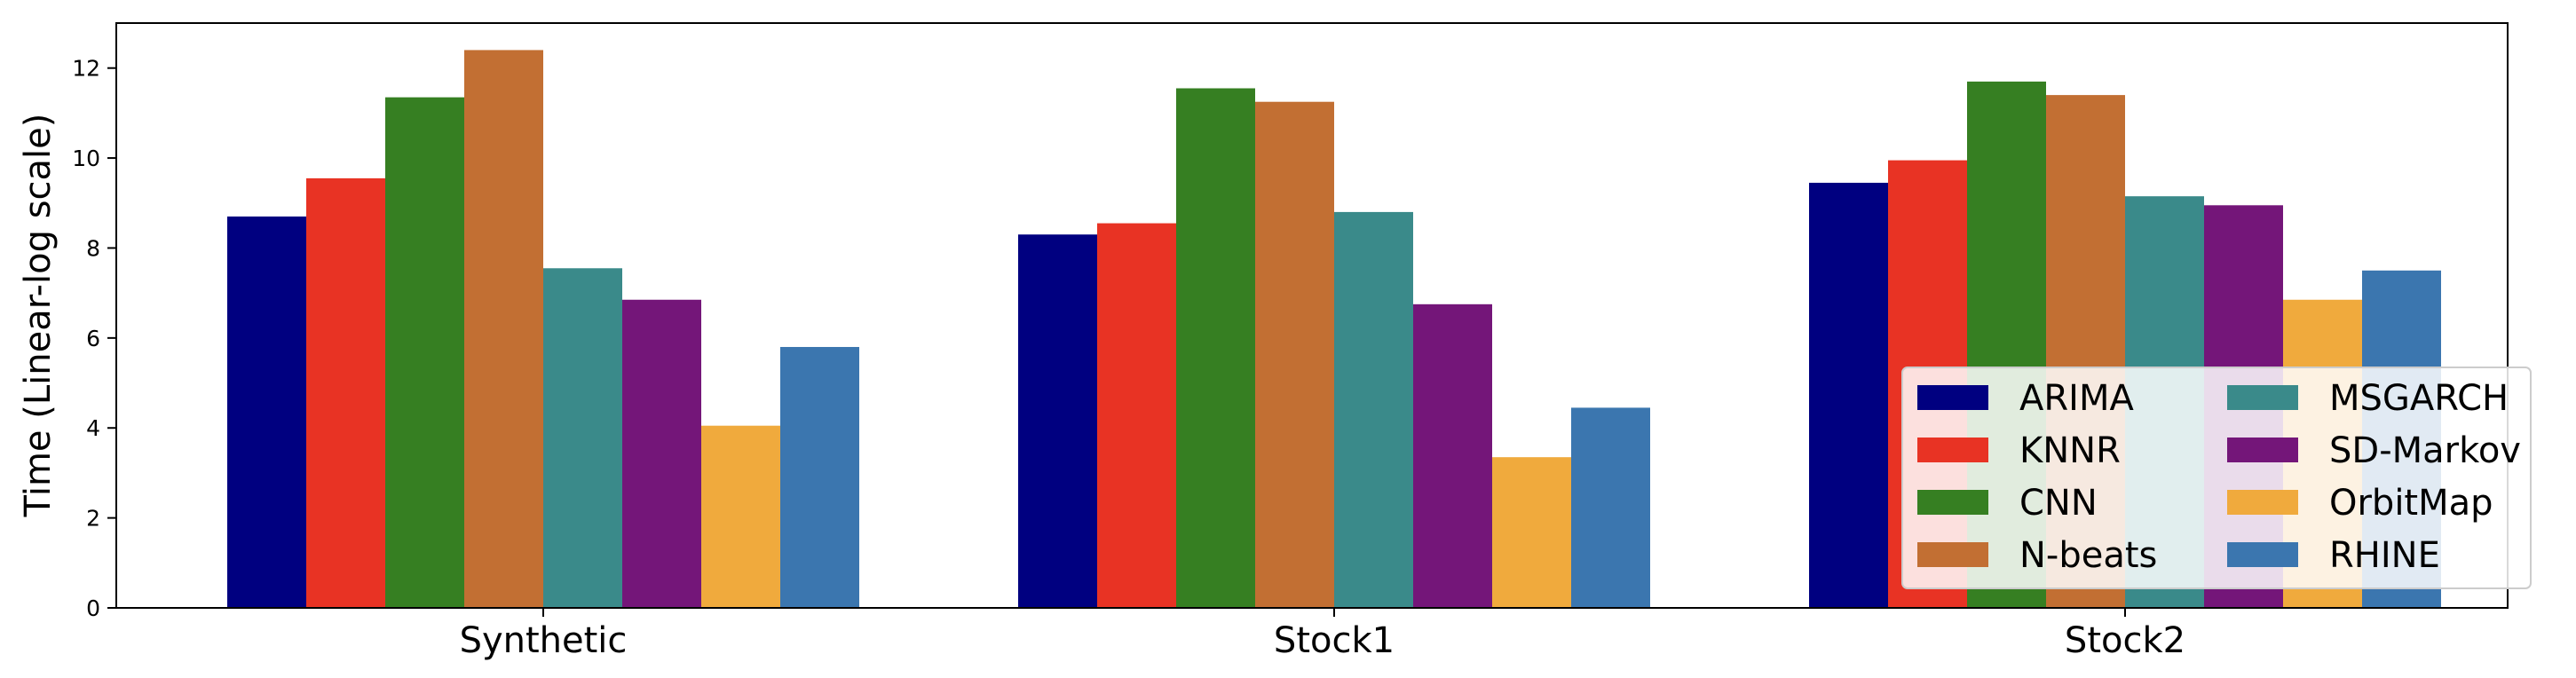 This screenshot has height=678, width=2576. What do you see at coordinates (1294, 354) in the screenshot?
I see `bar-n-beats-stock1` at bounding box center [1294, 354].